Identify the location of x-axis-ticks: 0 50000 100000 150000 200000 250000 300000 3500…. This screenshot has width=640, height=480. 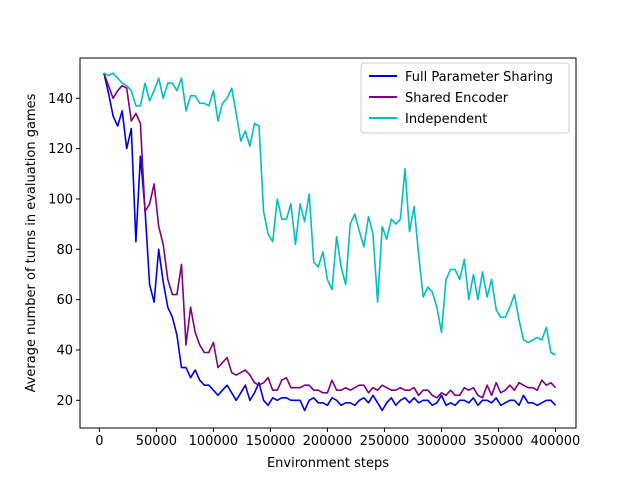
(337, 438).